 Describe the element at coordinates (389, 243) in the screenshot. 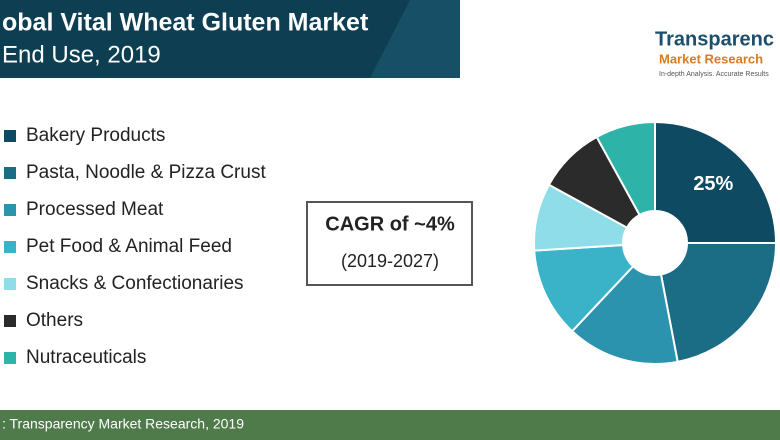

I see `cagr-box` at that location.